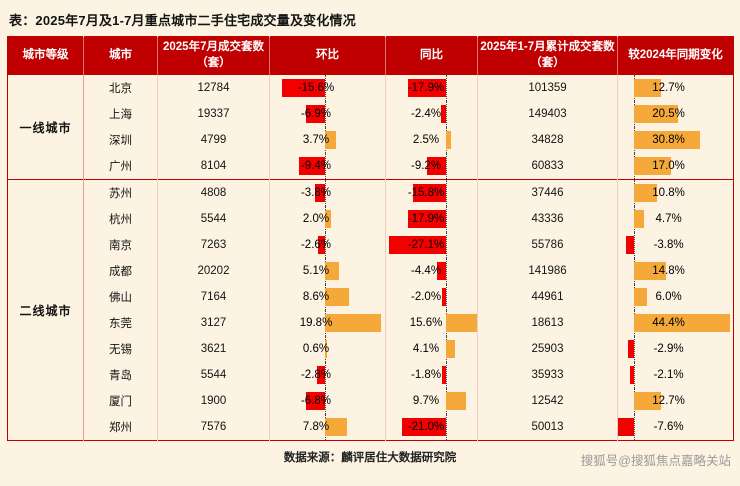 The height and width of the screenshot is (486, 740). I want to click on header-mom: 环比, so click(327, 55).